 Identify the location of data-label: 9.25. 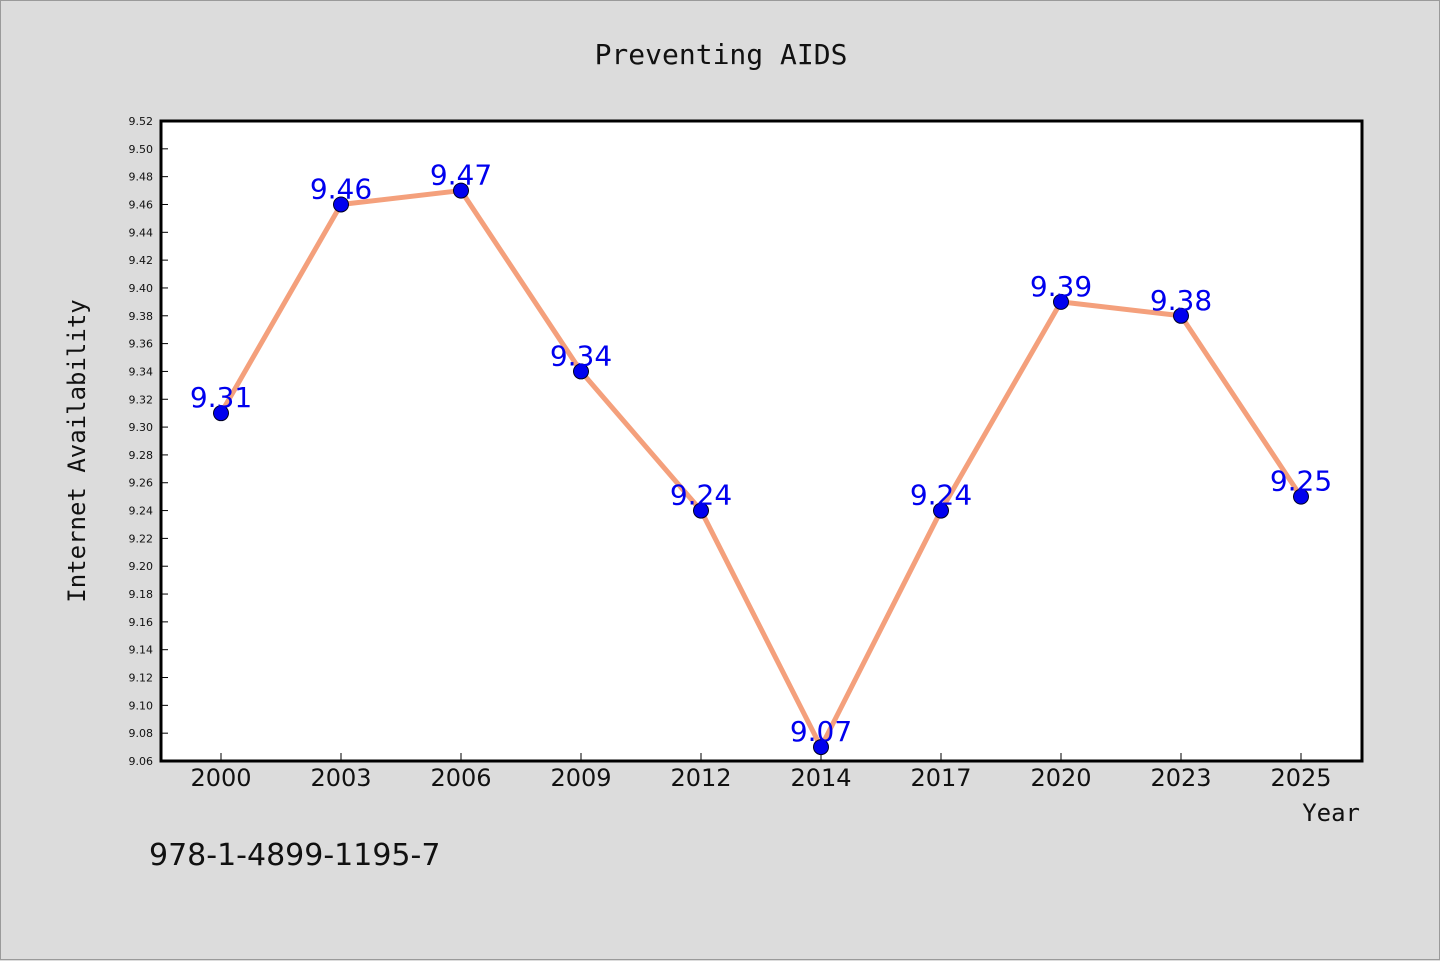
(1301, 481).